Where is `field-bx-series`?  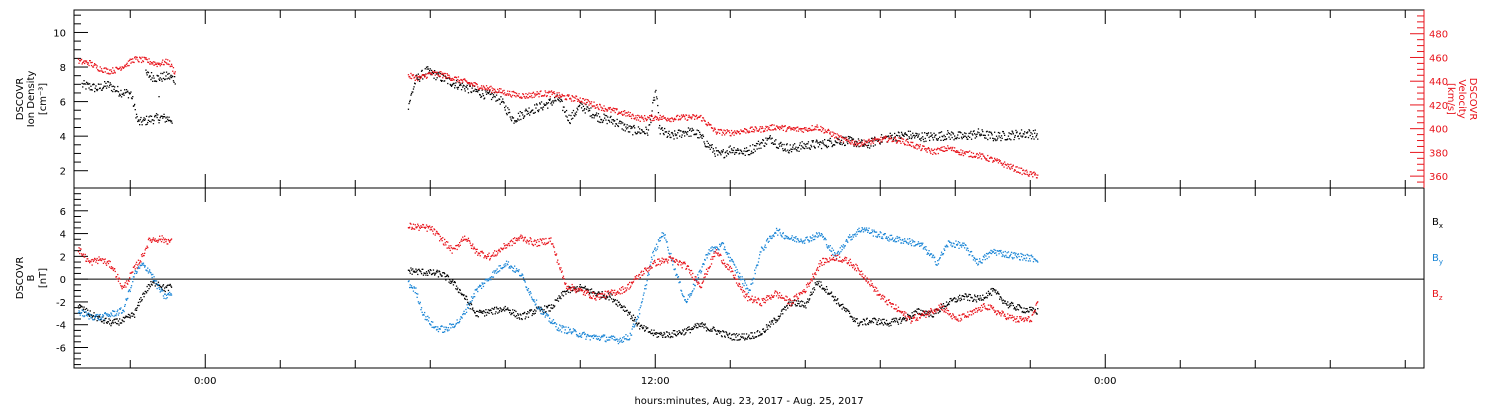
field-bx-series is located at coordinates (558, 304).